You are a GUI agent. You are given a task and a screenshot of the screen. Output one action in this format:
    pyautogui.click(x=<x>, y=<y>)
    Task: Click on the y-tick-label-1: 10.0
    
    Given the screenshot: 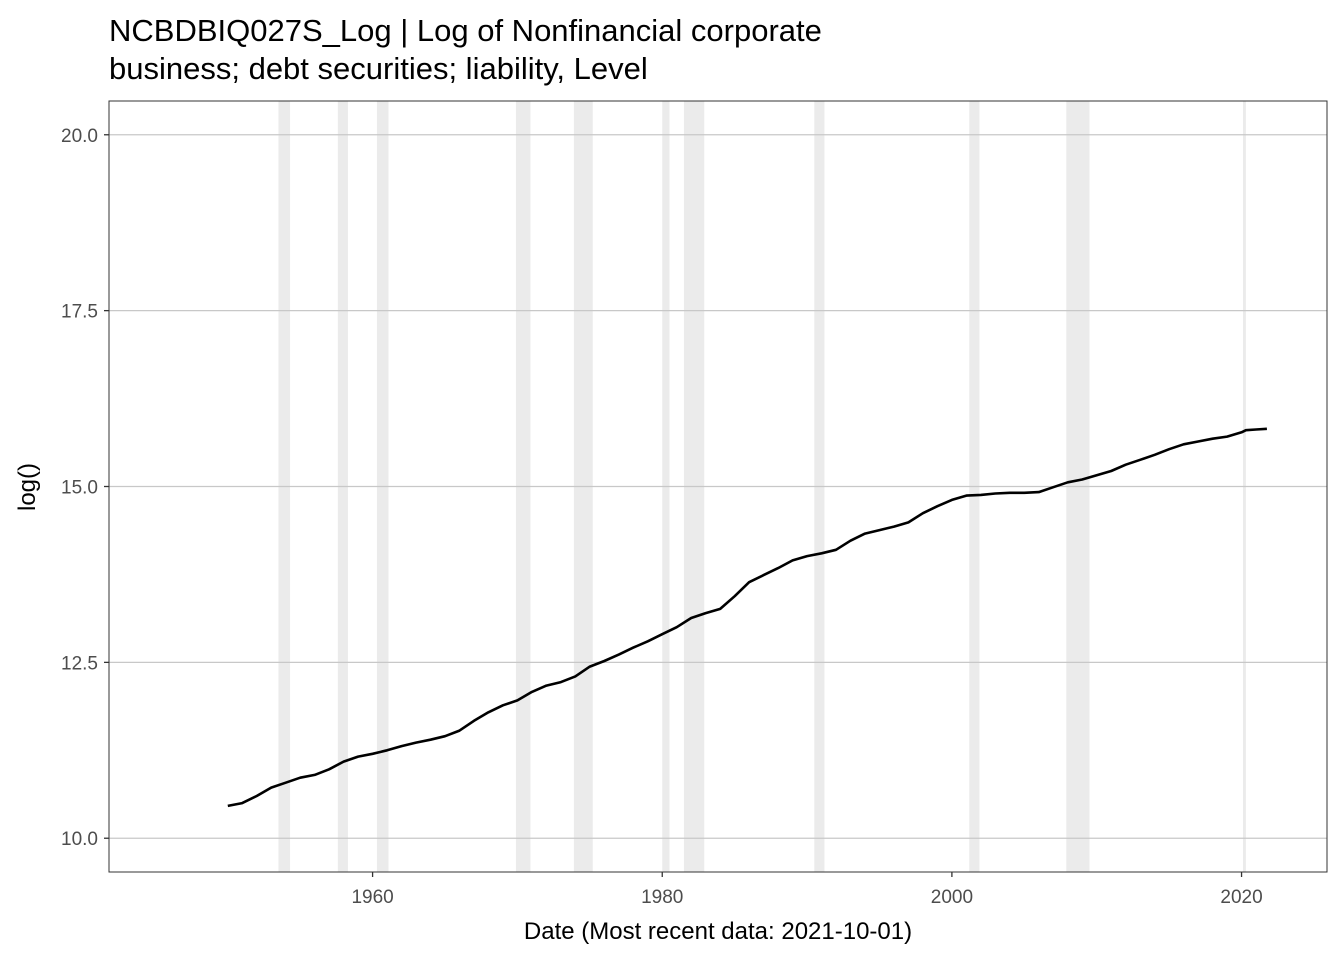 What is the action you would take?
    pyautogui.click(x=79, y=839)
    